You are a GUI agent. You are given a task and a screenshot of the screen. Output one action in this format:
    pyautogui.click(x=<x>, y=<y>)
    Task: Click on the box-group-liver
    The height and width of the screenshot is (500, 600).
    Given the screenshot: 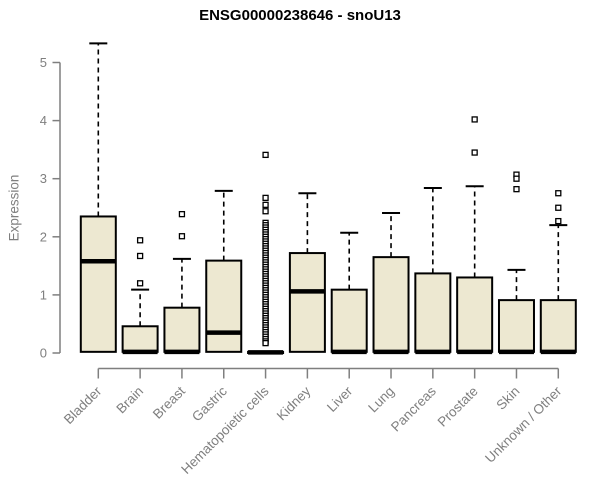 What is the action you would take?
    pyautogui.click(x=349, y=293)
    